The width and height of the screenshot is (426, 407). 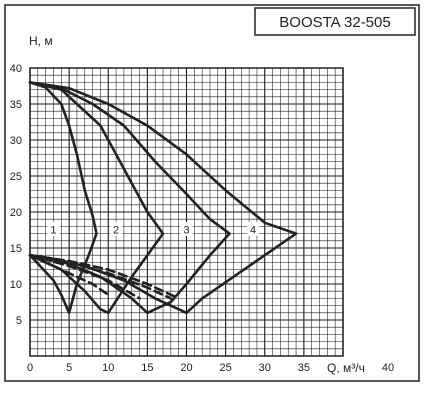 What do you see at coordinates (346, 368) in the screenshot?
I see `x-axis-label: Q, м³/ч` at bounding box center [346, 368].